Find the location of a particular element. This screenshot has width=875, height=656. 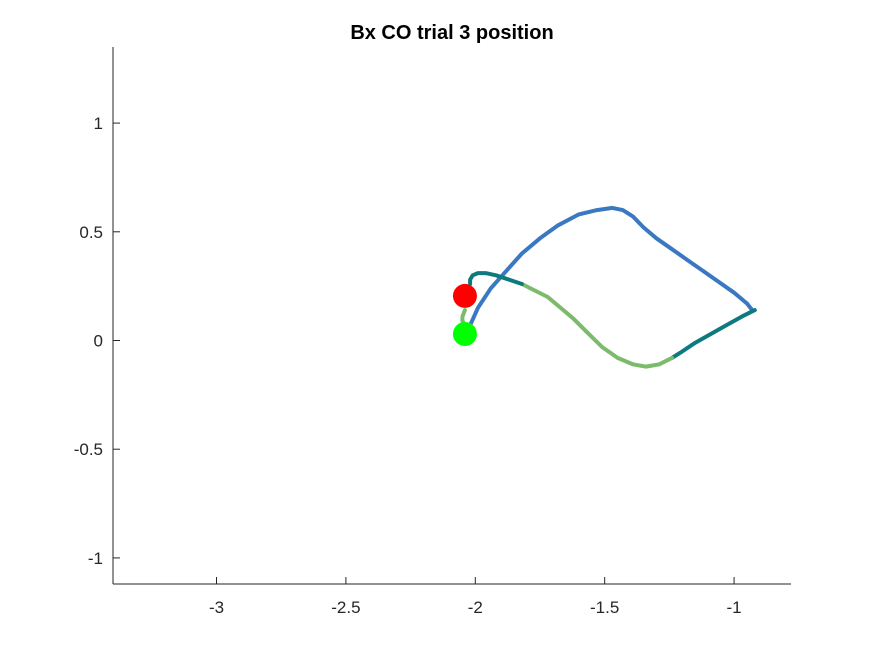

y-tick-label: 0 is located at coordinates (98, 341).